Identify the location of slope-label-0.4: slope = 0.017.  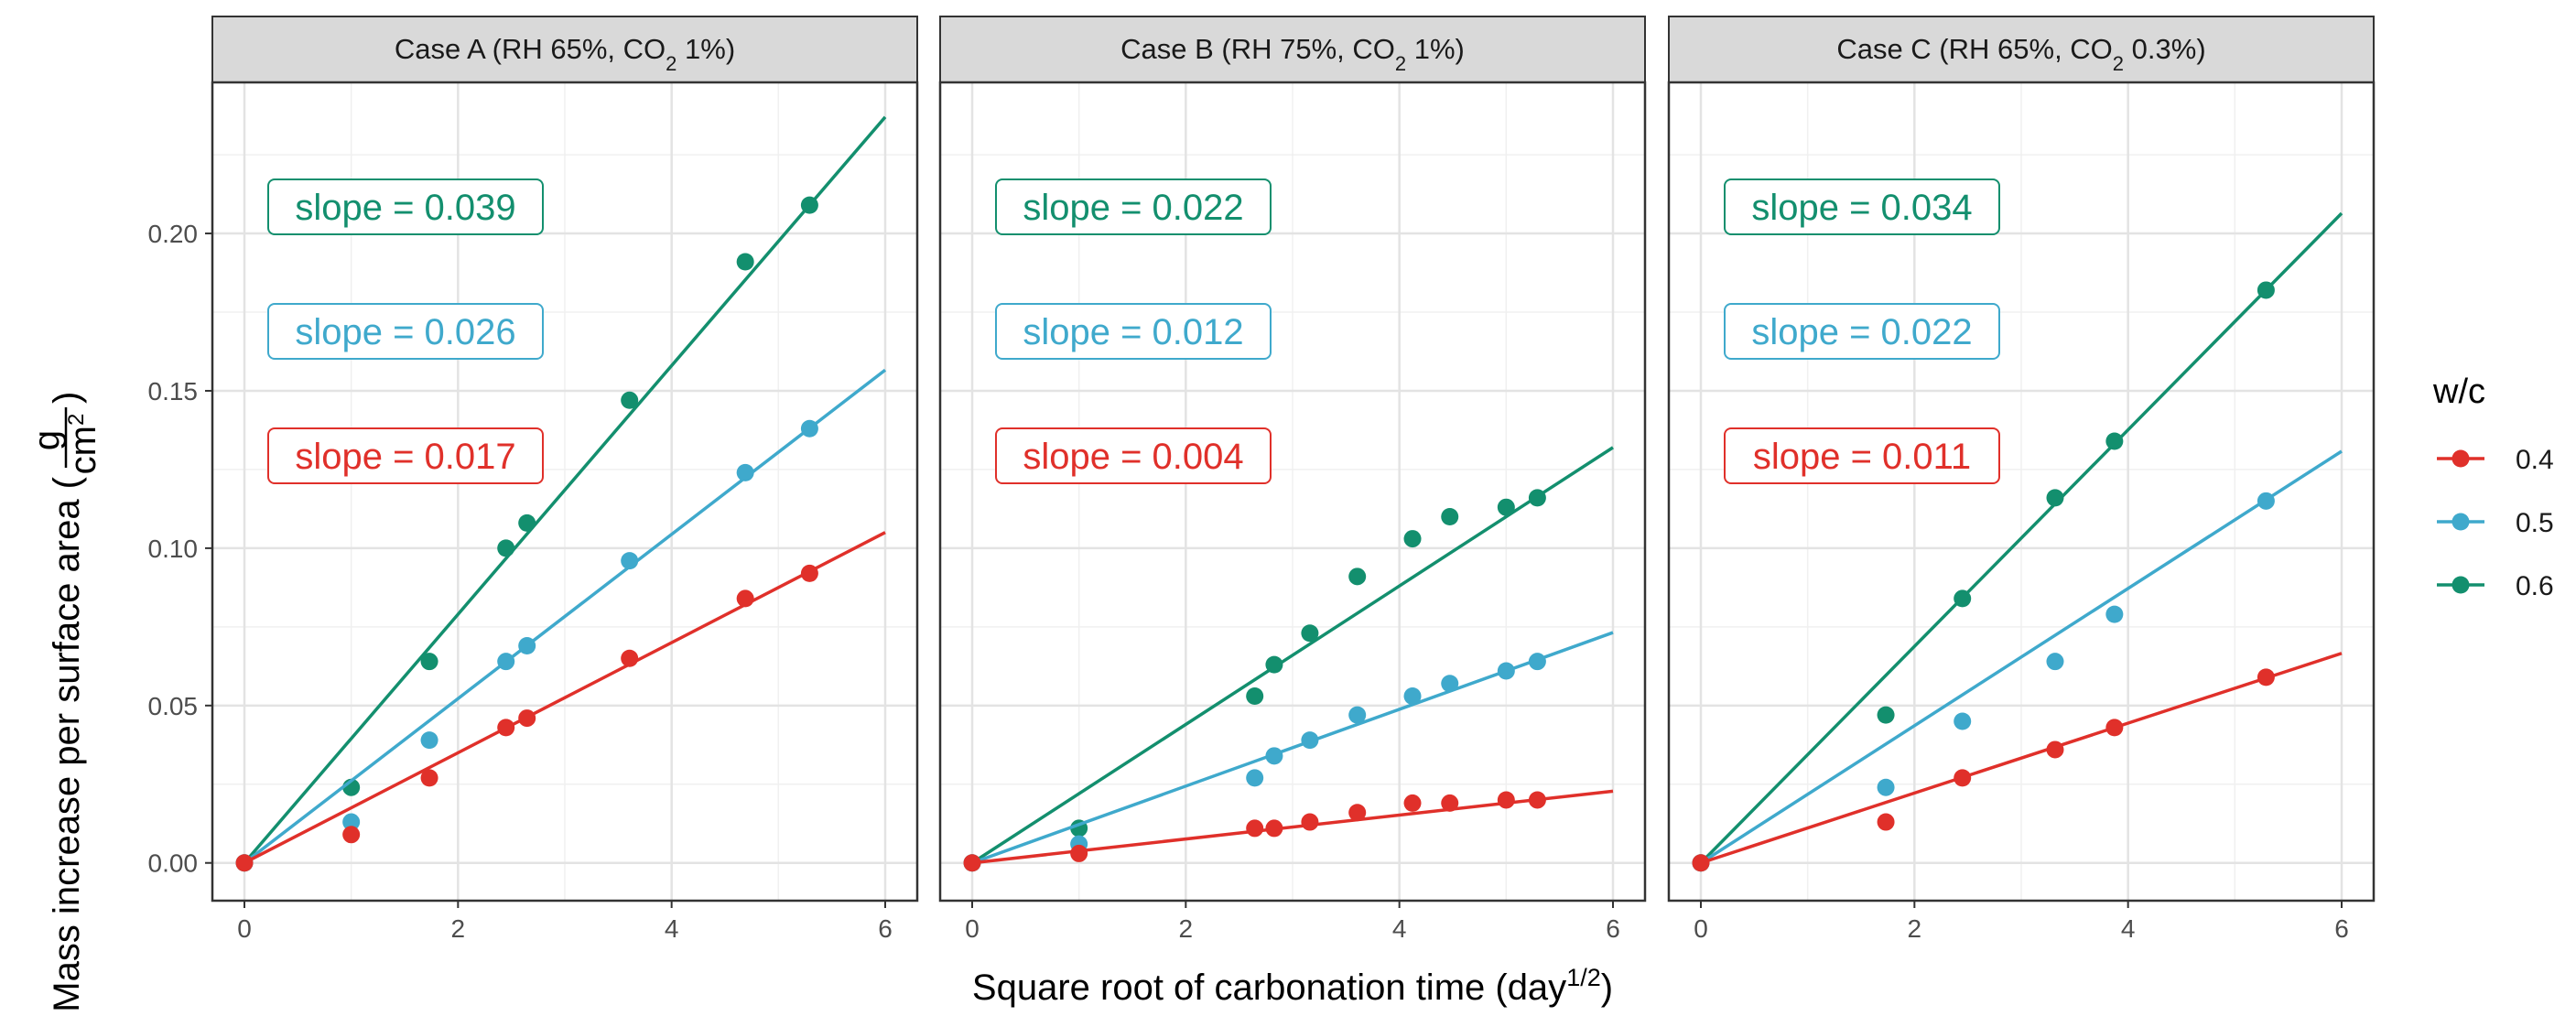
(406, 455).